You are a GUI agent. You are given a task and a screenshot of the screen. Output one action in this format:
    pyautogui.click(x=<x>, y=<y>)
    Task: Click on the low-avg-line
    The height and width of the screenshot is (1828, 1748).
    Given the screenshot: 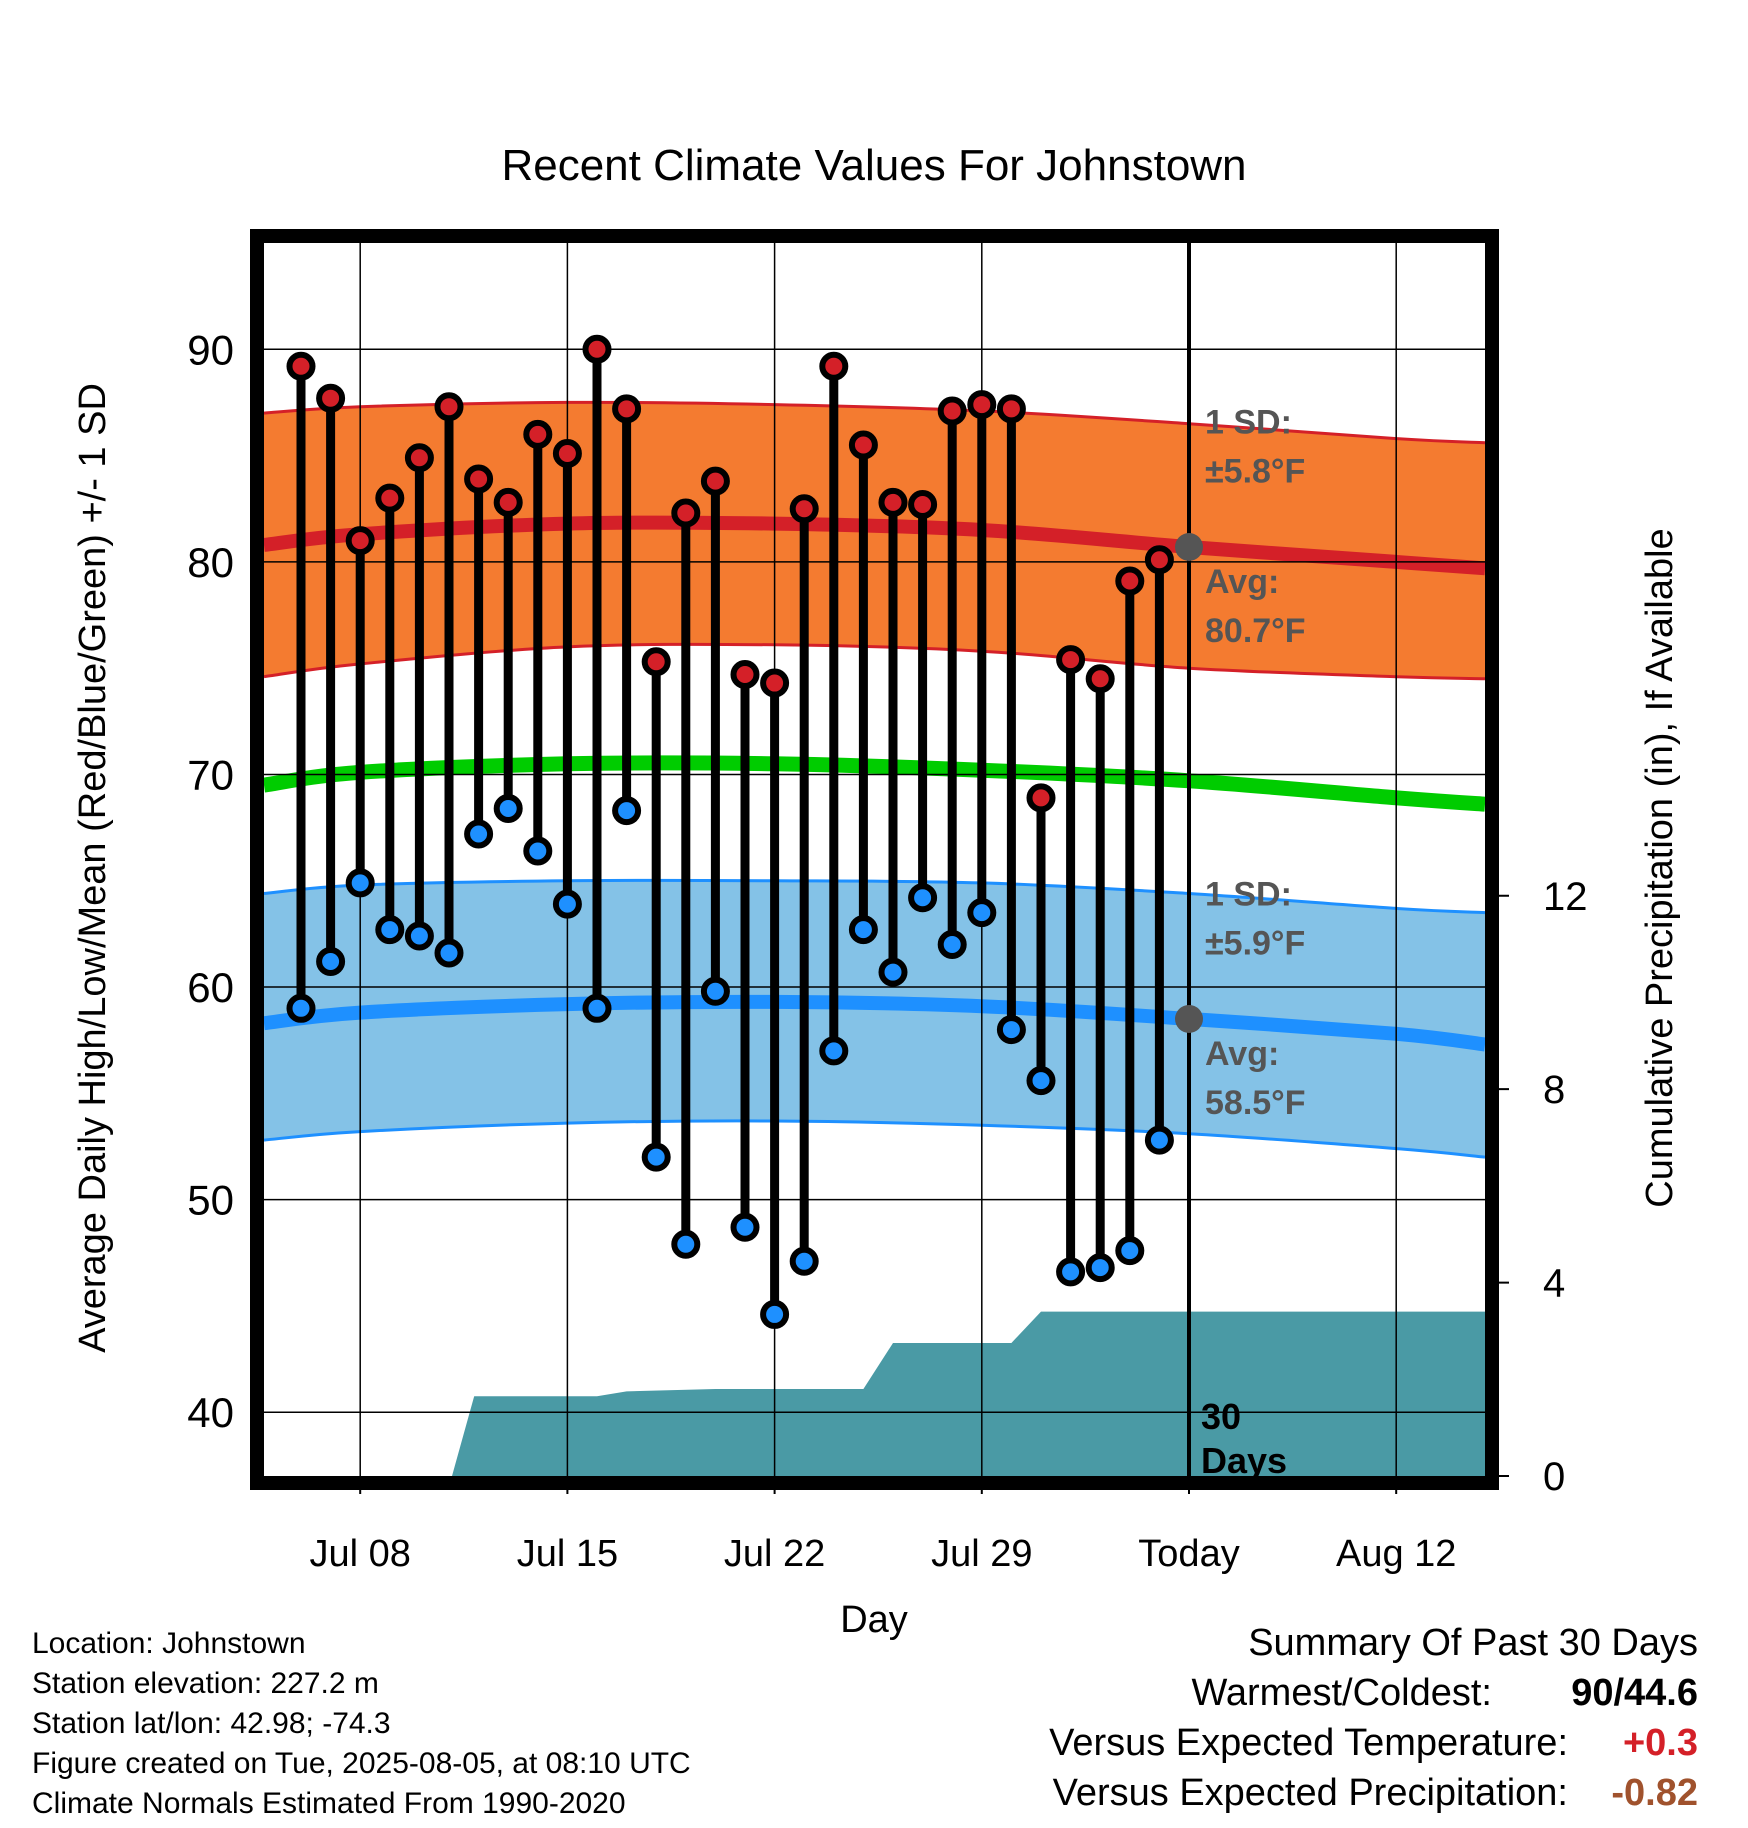 What is the action you would take?
    pyautogui.click(x=874, y=1023)
    